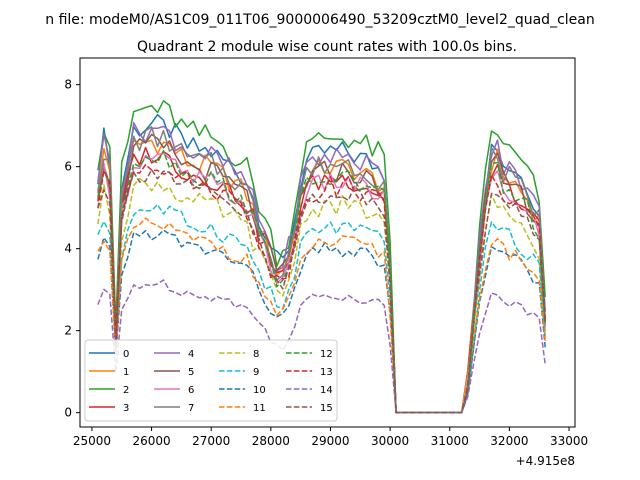 Image resolution: width=640 pixels, height=480 pixels. Describe the element at coordinates (92, 441) in the screenshot. I see `x-tick-label: 25000` at that location.